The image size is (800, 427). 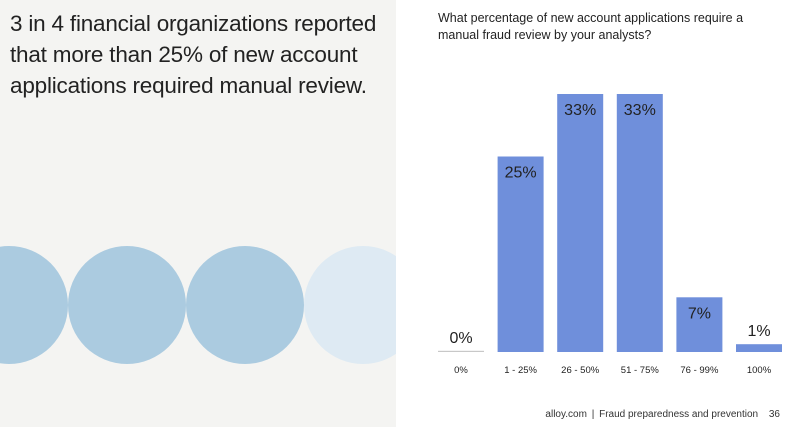 What do you see at coordinates (699, 324) in the screenshot?
I see `bar-76 - 99%` at bounding box center [699, 324].